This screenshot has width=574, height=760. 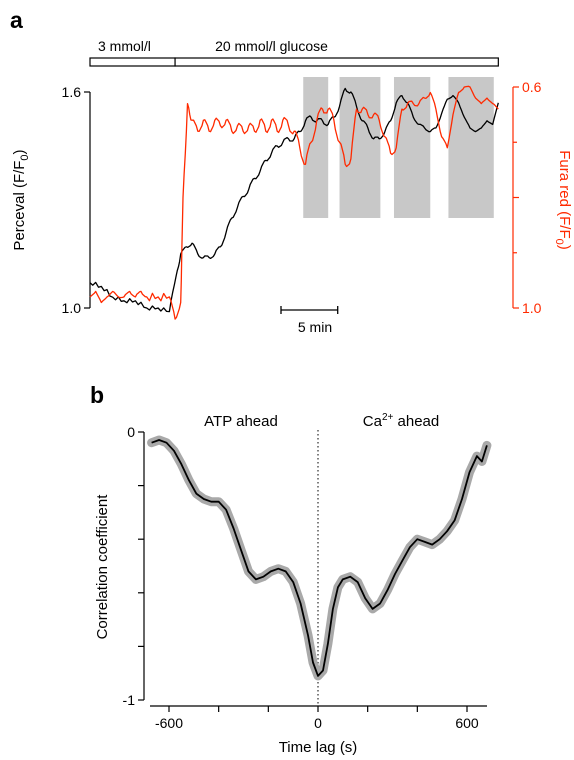 I want to click on stimulus-shading, so click(x=398, y=147).